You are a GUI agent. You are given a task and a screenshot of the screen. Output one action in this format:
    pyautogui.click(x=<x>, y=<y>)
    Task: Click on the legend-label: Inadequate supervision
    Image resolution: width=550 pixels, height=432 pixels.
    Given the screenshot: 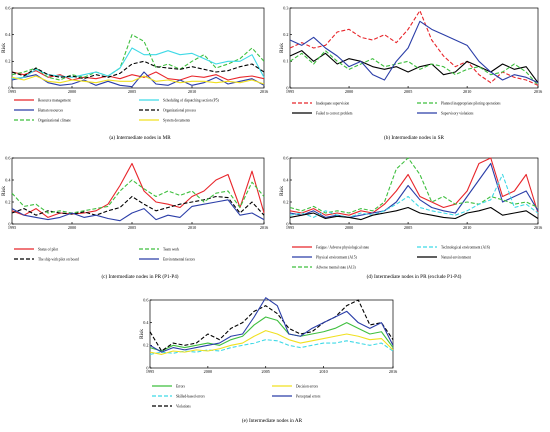 What is the action you would take?
    pyautogui.click(x=332, y=103)
    